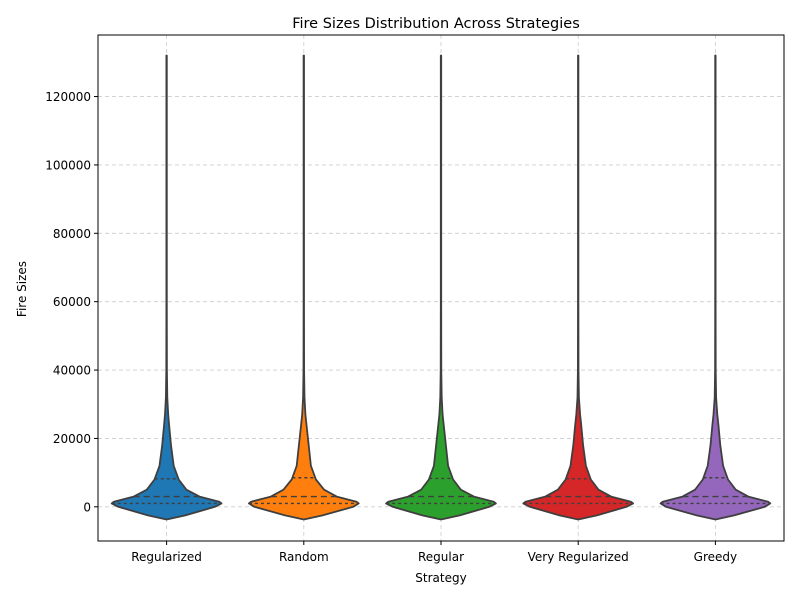 The image size is (800, 604). I want to click on x-axis-label: Strategy, so click(440, 578).